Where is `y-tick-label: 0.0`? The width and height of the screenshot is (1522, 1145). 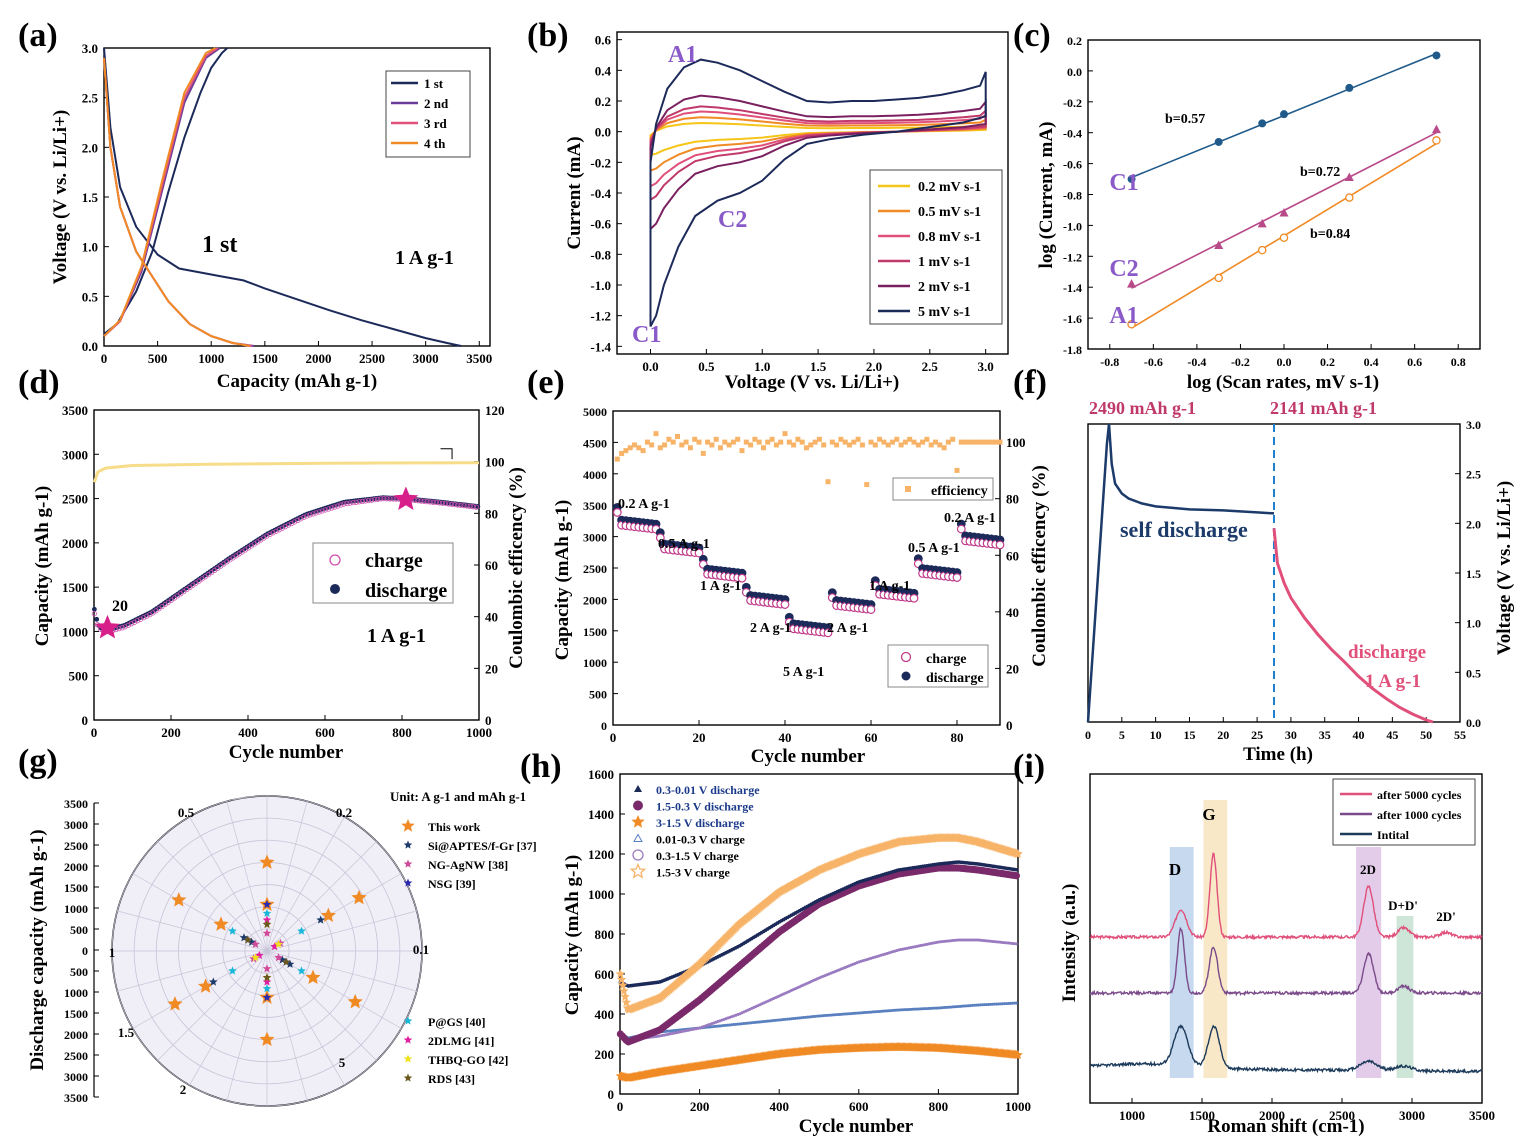
y-tick-label: 0.0 is located at coordinates (1473, 723).